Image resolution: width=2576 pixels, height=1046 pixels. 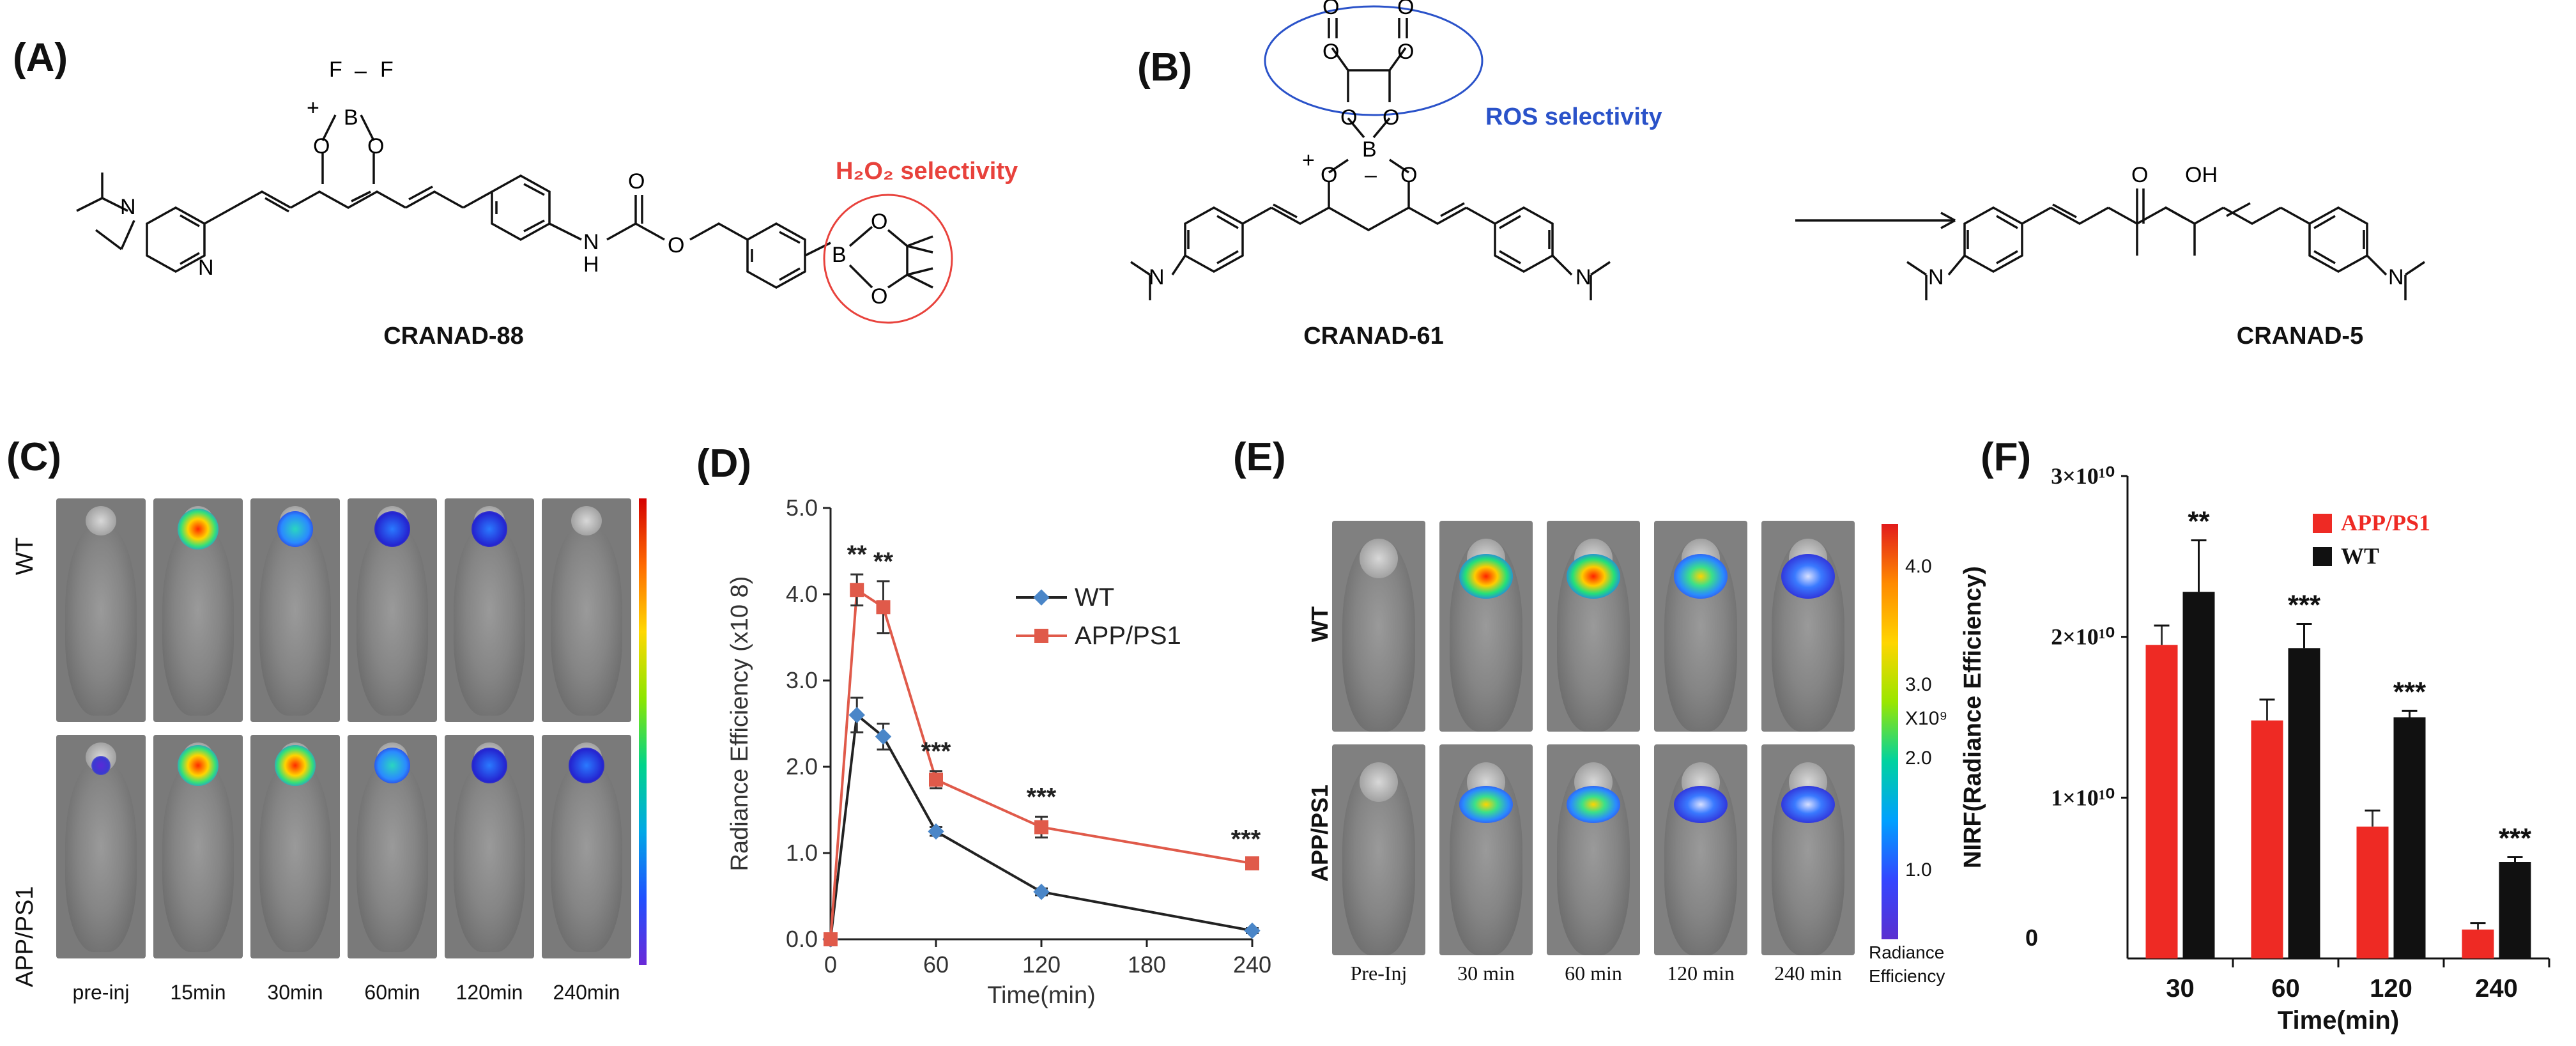 I want to click on x-tick-label: 240, so click(x=2496, y=988).